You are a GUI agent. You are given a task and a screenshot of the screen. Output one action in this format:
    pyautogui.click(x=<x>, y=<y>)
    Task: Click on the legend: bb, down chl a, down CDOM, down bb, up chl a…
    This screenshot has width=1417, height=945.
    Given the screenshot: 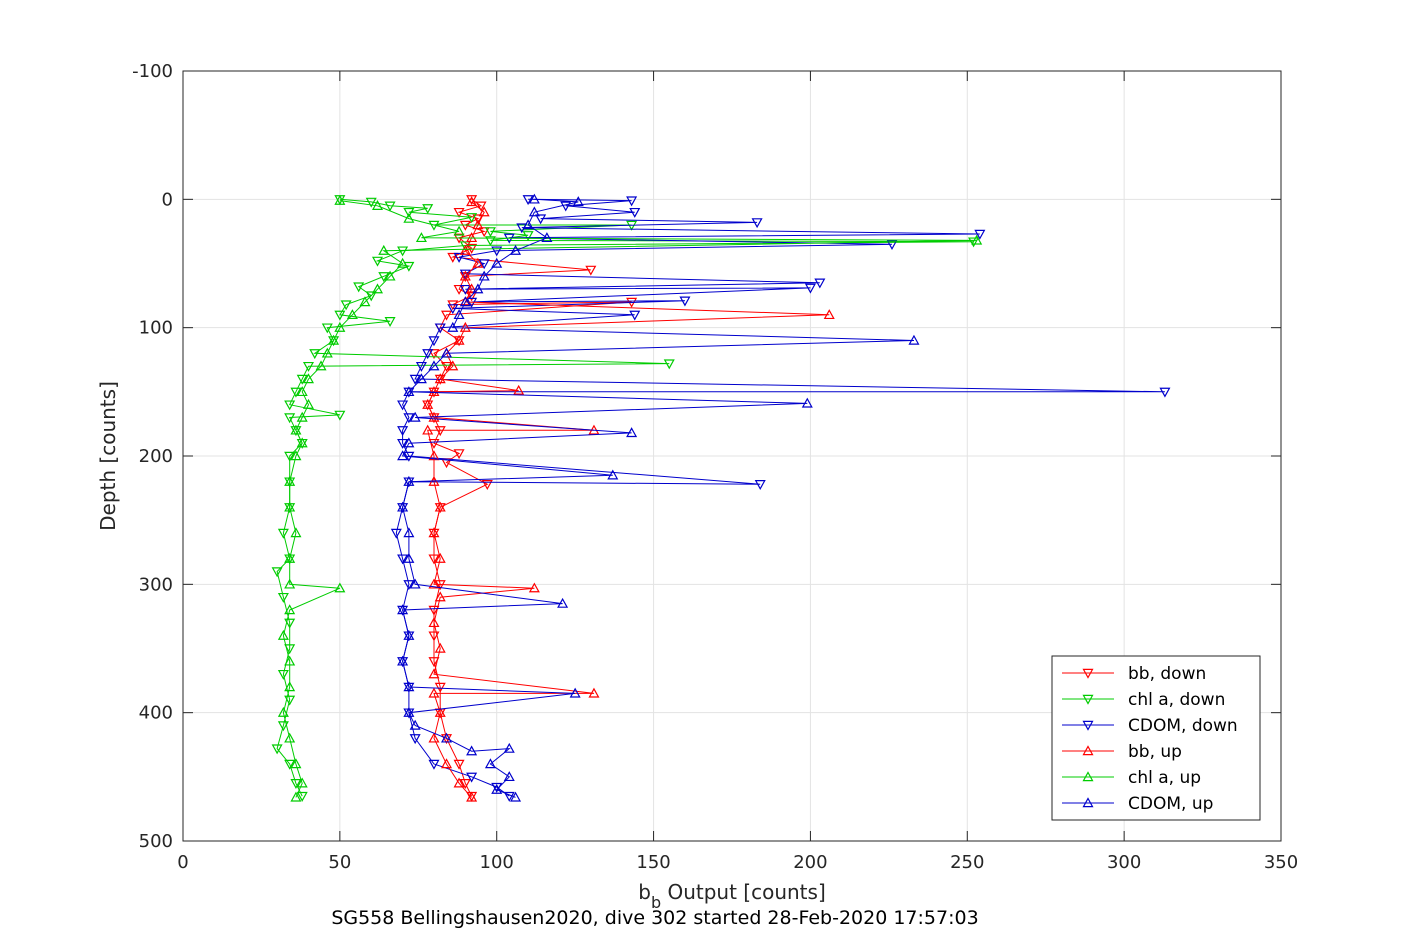 What is the action you would take?
    pyautogui.click(x=1156, y=738)
    